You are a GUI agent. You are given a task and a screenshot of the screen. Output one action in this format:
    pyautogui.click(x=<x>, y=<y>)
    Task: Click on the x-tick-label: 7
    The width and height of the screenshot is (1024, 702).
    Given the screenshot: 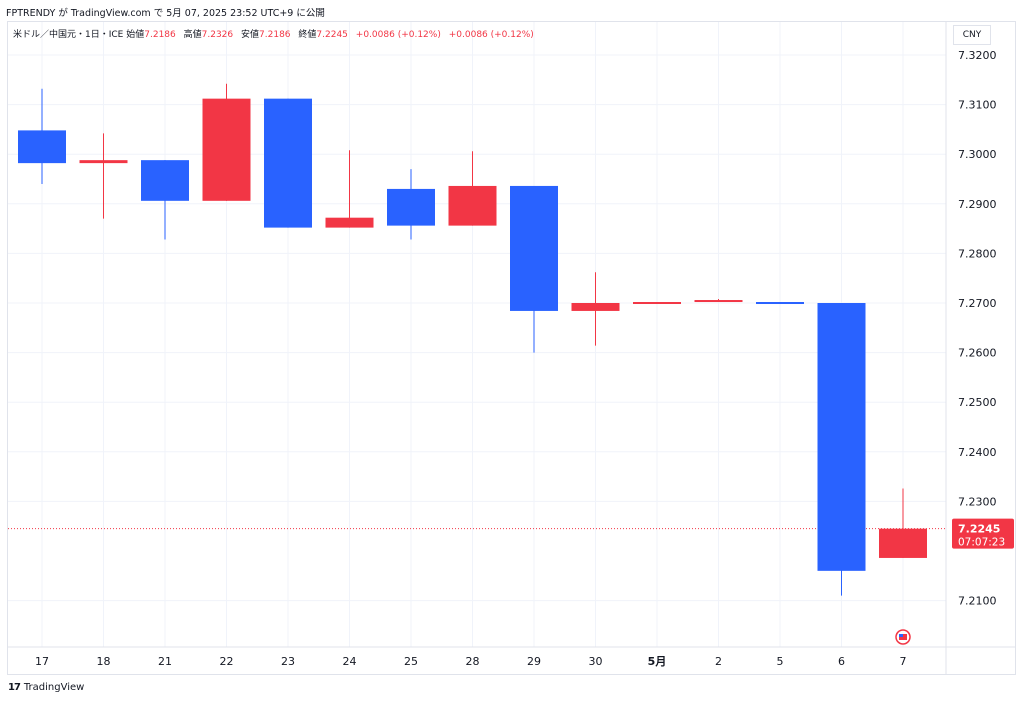 What is the action you would take?
    pyautogui.click(x=903, y=661)
    